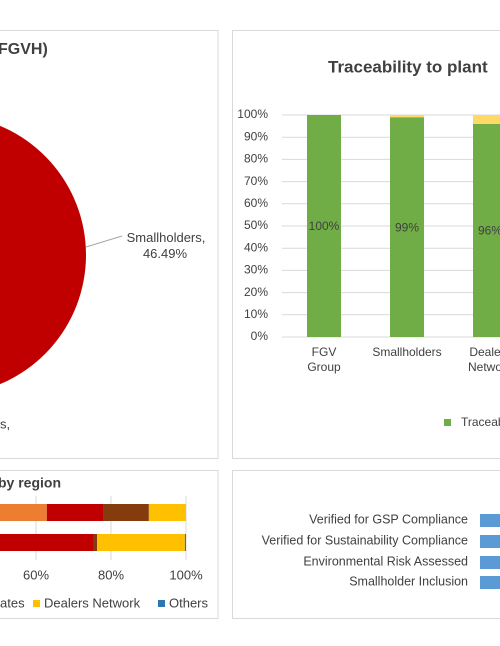 This screenshot has width=500, height=646. Describe the element at coordinates (43, 255) in the screenshot. I see `pie-slice` at that location.